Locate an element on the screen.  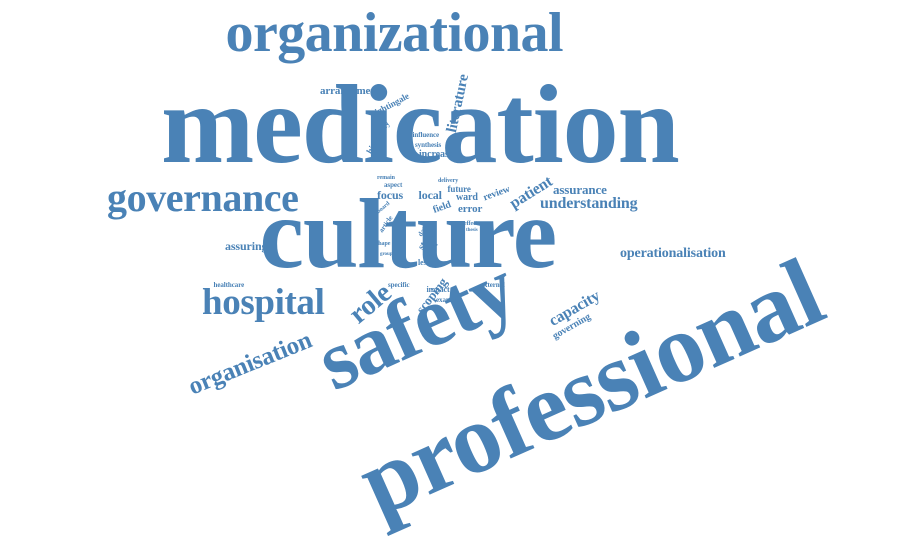
word-aspect: aspect is located at coordinates (393, 184).